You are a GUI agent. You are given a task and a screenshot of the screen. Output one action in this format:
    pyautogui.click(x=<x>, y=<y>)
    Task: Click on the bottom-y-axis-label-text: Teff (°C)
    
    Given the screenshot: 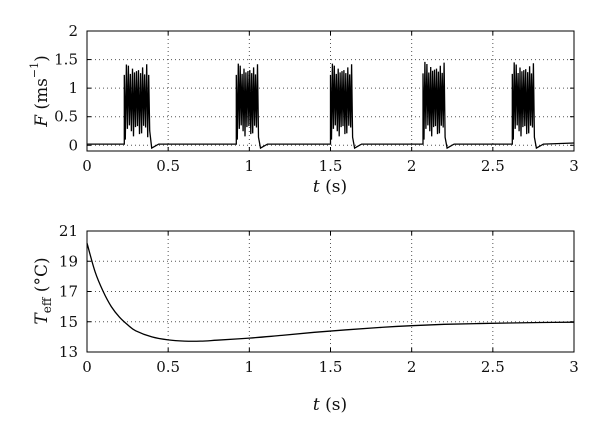 What is the action you would take?
    pyautogui.click(x=43, y=290)
    